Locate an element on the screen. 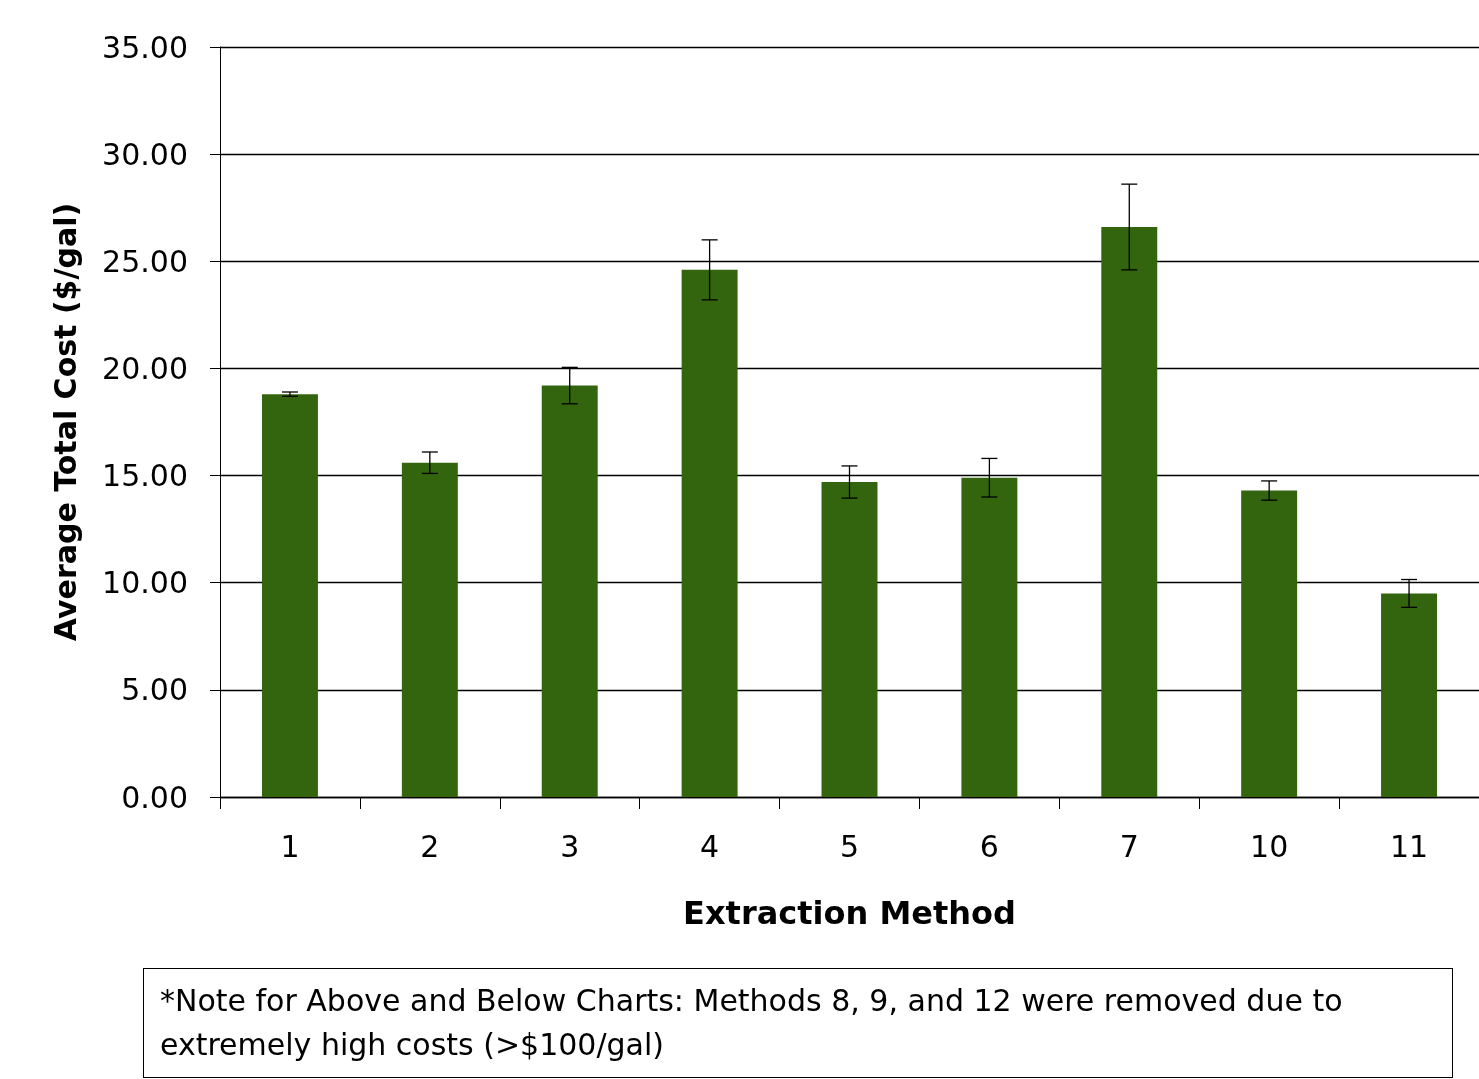 The height and width of the screenshot is (1079, 1479). y-tick-label: 10.00 is located at coordinates (145, 583).